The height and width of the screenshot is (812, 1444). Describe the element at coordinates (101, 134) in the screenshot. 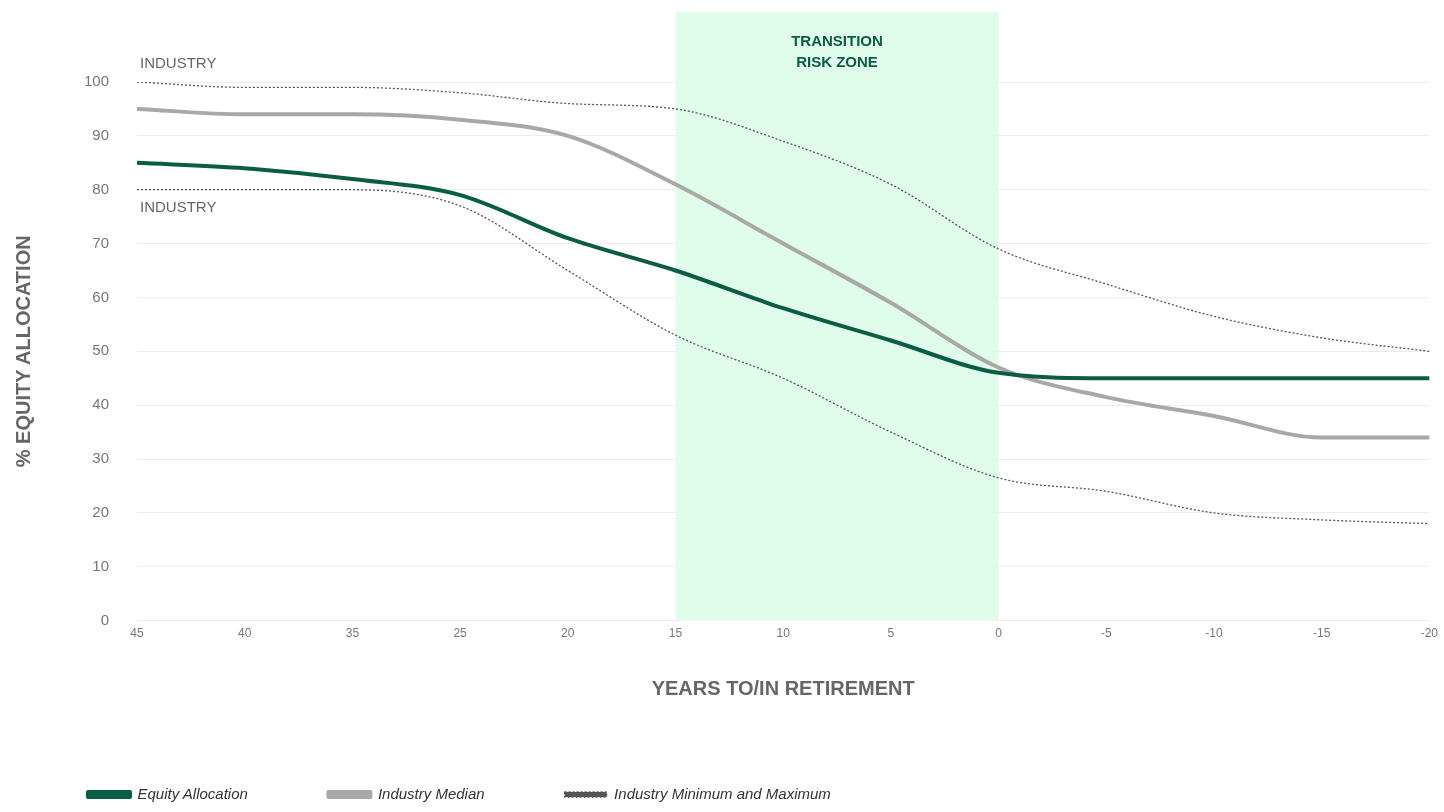

I see `y-tick-label: 90` at that location.